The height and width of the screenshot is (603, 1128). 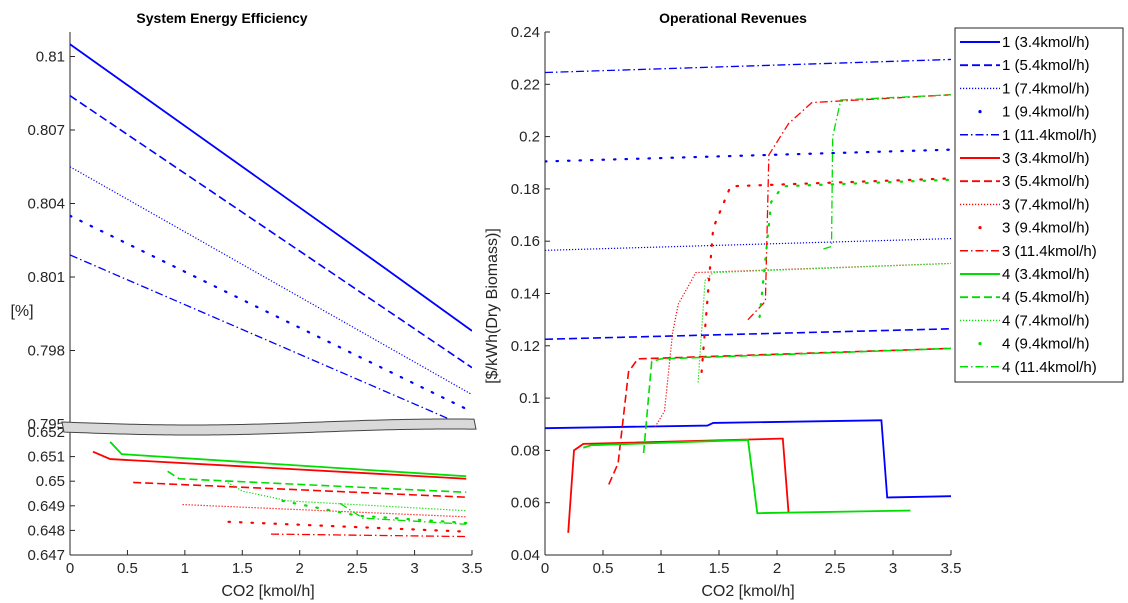 What do you see at coordinates (525, 32) in the screenshot?
I see `y-tick-label: 0.24` at bounding box center [525, 32].